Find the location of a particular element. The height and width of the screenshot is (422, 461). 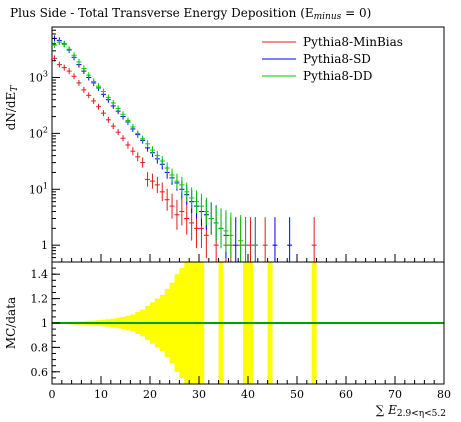

x-axis-label: ∑ E2.9<η<5.2 is located at coordinates (411, 411).